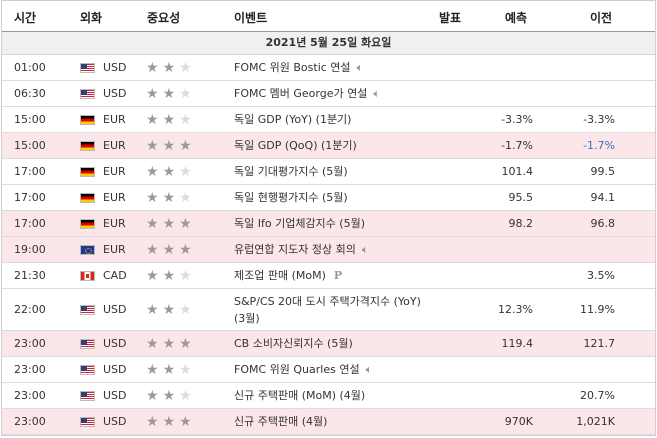  I want to click on event-row: 21:30 CAD ★ ★ ★ 제조업 판매 (MoM) P 3.5%, so click(328, 276).